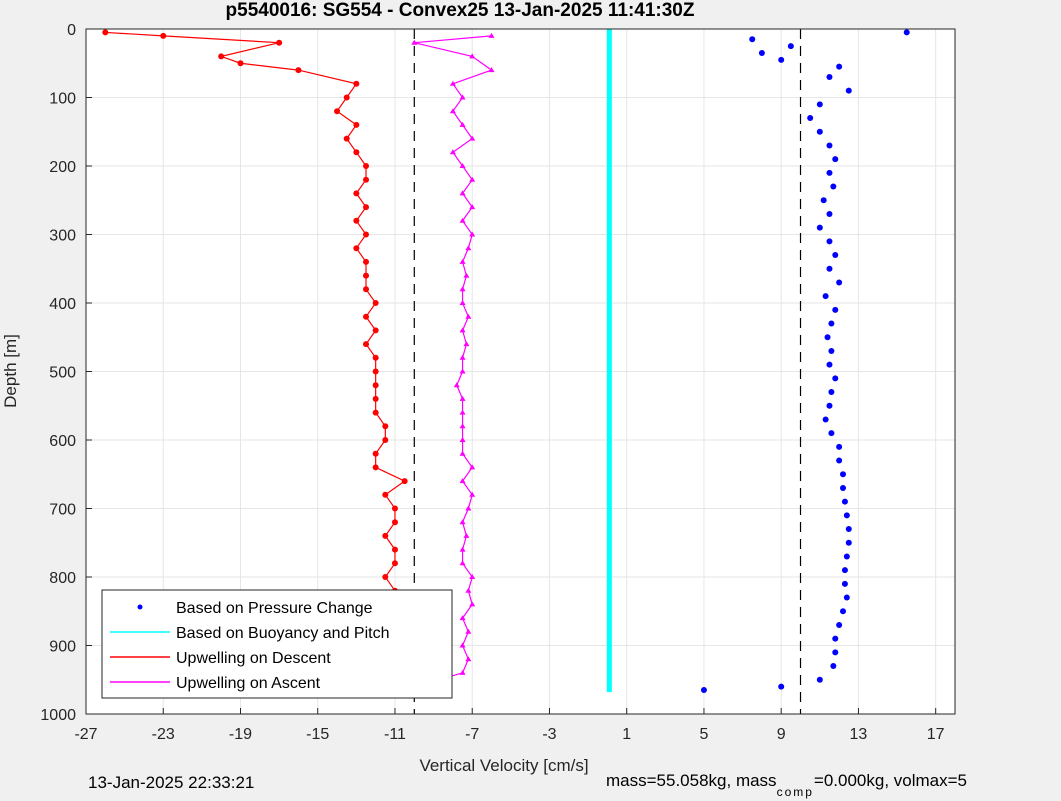 This screenshot has height=801, width=1061. Describe the element at coordinates (277, 644) in the screenshot. I see `legend-box` at that location.